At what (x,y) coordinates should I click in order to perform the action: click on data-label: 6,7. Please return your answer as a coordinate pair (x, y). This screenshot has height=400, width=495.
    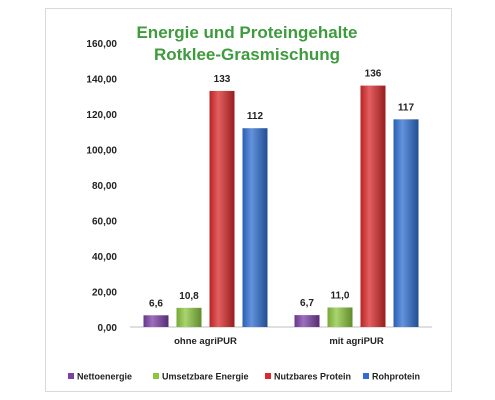
    Looking at the image, I should click on (307, 303).